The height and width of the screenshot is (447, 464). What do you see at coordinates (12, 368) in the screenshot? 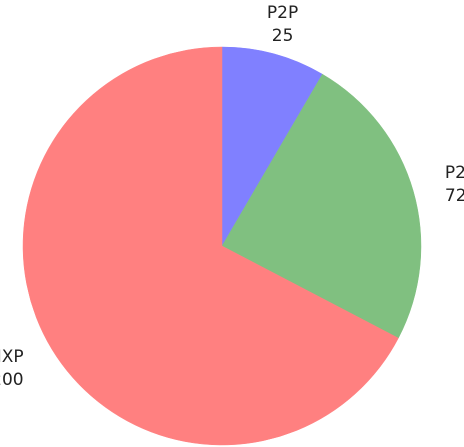
I see `slice-label-ixp: IXP 200` at bounding box center [12, 368].